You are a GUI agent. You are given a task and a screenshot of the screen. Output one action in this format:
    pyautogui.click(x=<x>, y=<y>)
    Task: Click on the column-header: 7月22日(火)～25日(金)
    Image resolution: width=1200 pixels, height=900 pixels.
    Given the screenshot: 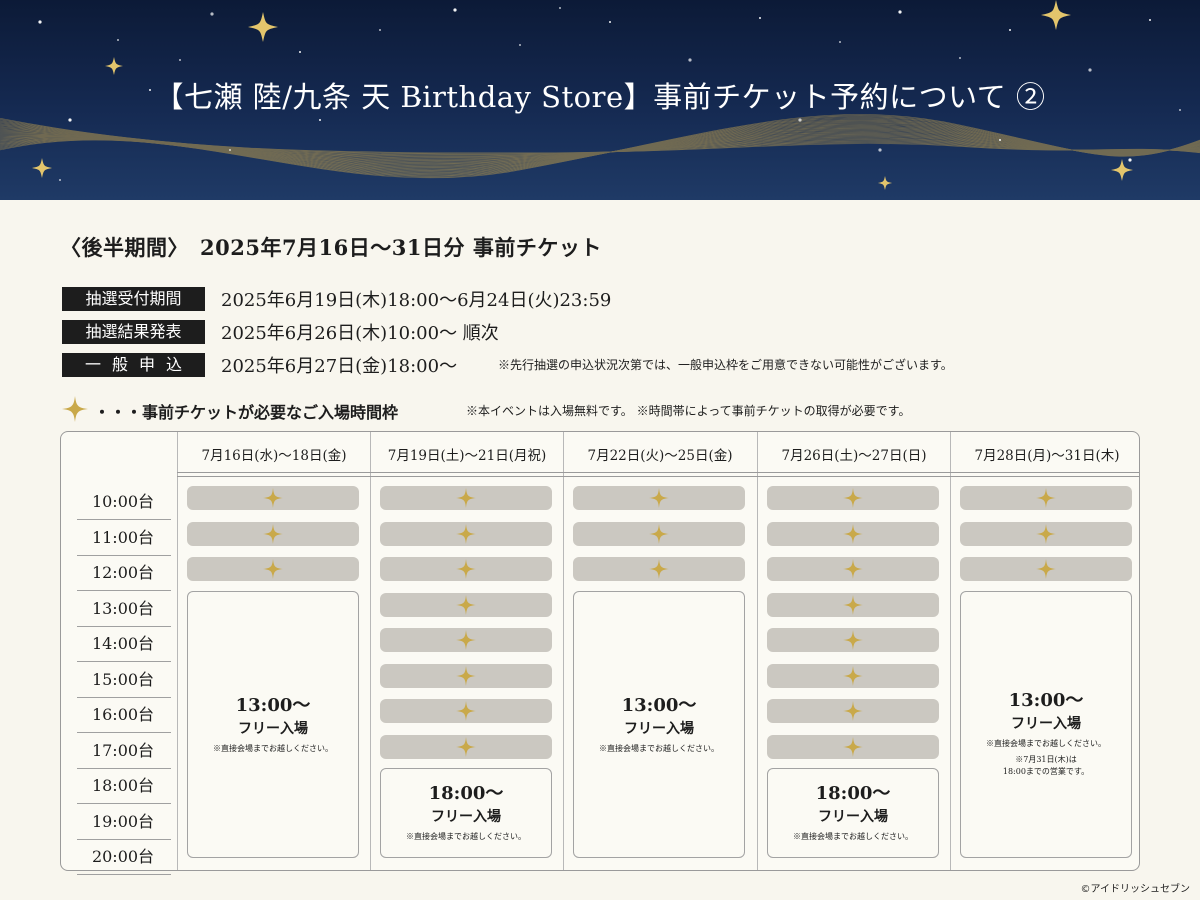 What is the action you would take?
    pyautogui.click(x=660, y=456)
    